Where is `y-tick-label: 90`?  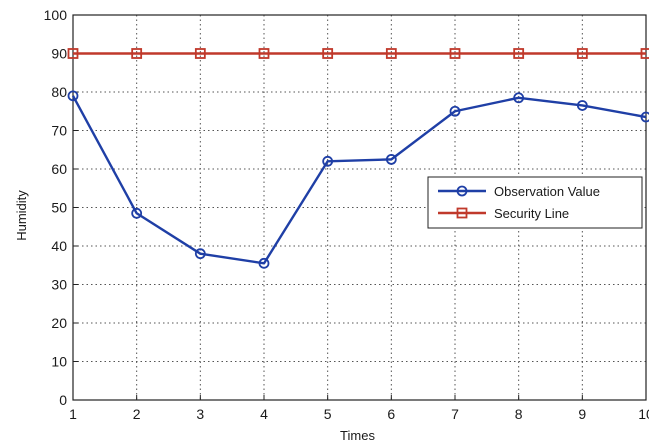
y-tick-label: 90 is located at coordinates (59, 54).